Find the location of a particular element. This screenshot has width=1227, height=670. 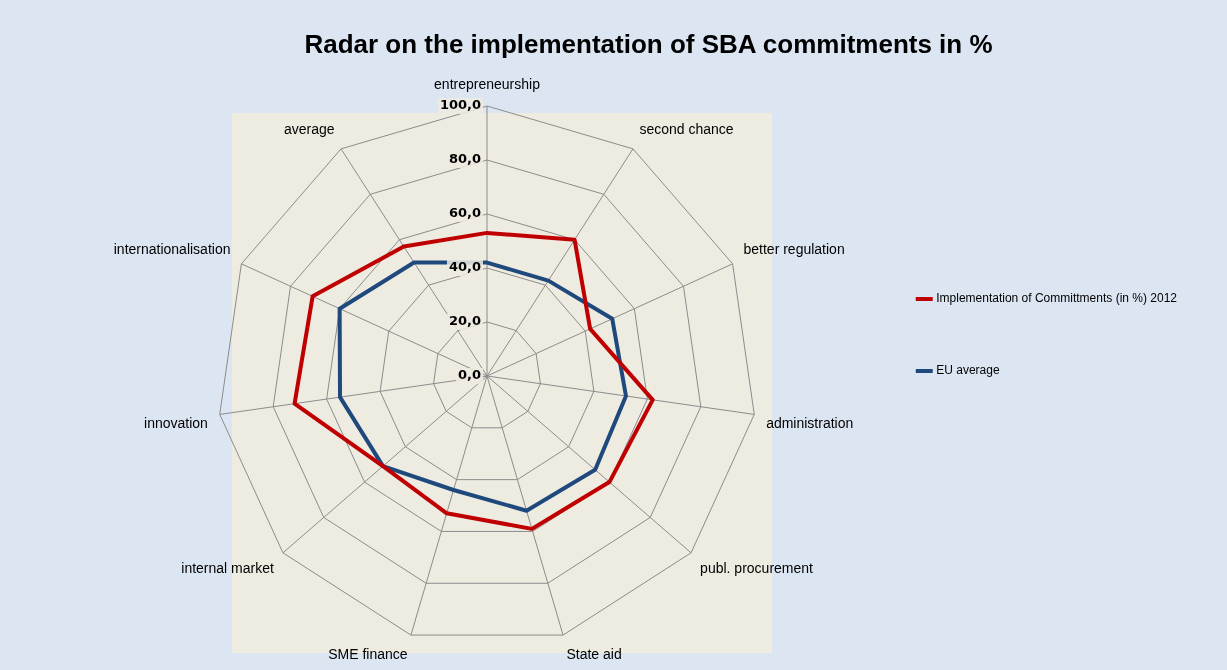

spoke-label: innovation is located at coordinates (176, 423).